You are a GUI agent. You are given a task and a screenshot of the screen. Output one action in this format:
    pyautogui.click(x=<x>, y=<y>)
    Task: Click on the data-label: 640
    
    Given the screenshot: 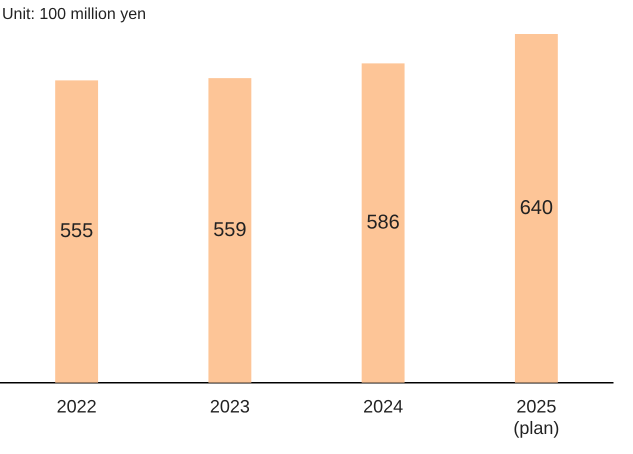 What is the action you would take?
    pyautogui.click(x=537, y=207)
    